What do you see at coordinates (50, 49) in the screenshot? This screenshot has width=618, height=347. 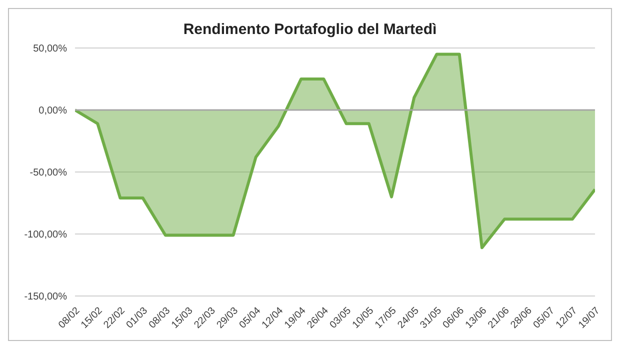 I see `y-tick-label: 50,00%` at bounding box center [50, 49].